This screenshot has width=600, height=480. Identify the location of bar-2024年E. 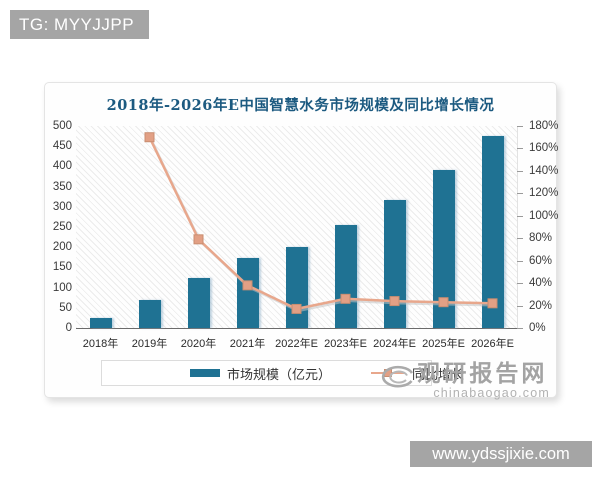
(394, 263).